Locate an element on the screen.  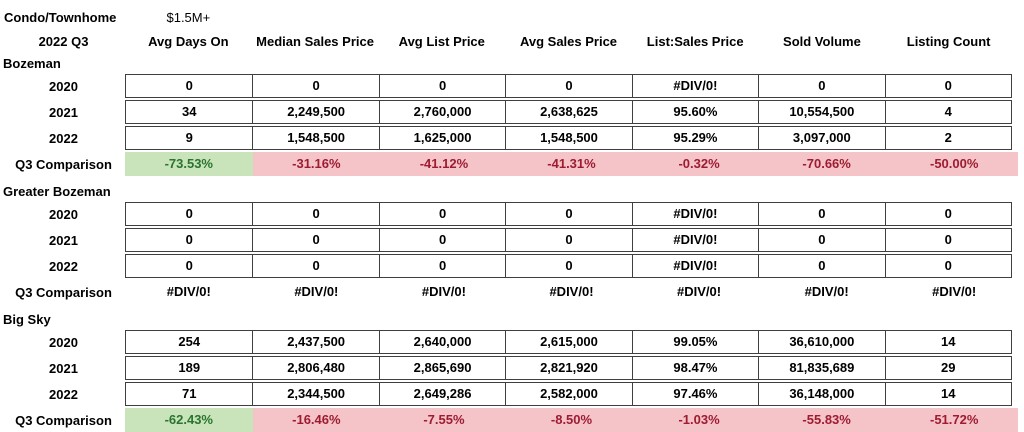
comparison-cell-bad: -1.03% is located at coordinates (699, 420).